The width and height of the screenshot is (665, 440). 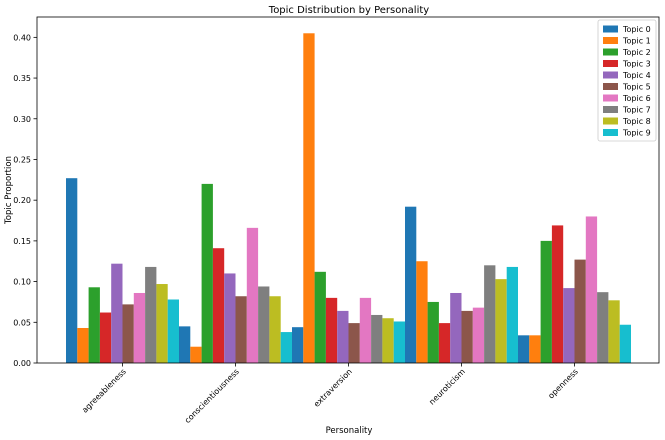 What do you see at coordinates (22, 322) in the screenshot?
I see `y-tick-label: 0.05` at bounding box center [22, 322].